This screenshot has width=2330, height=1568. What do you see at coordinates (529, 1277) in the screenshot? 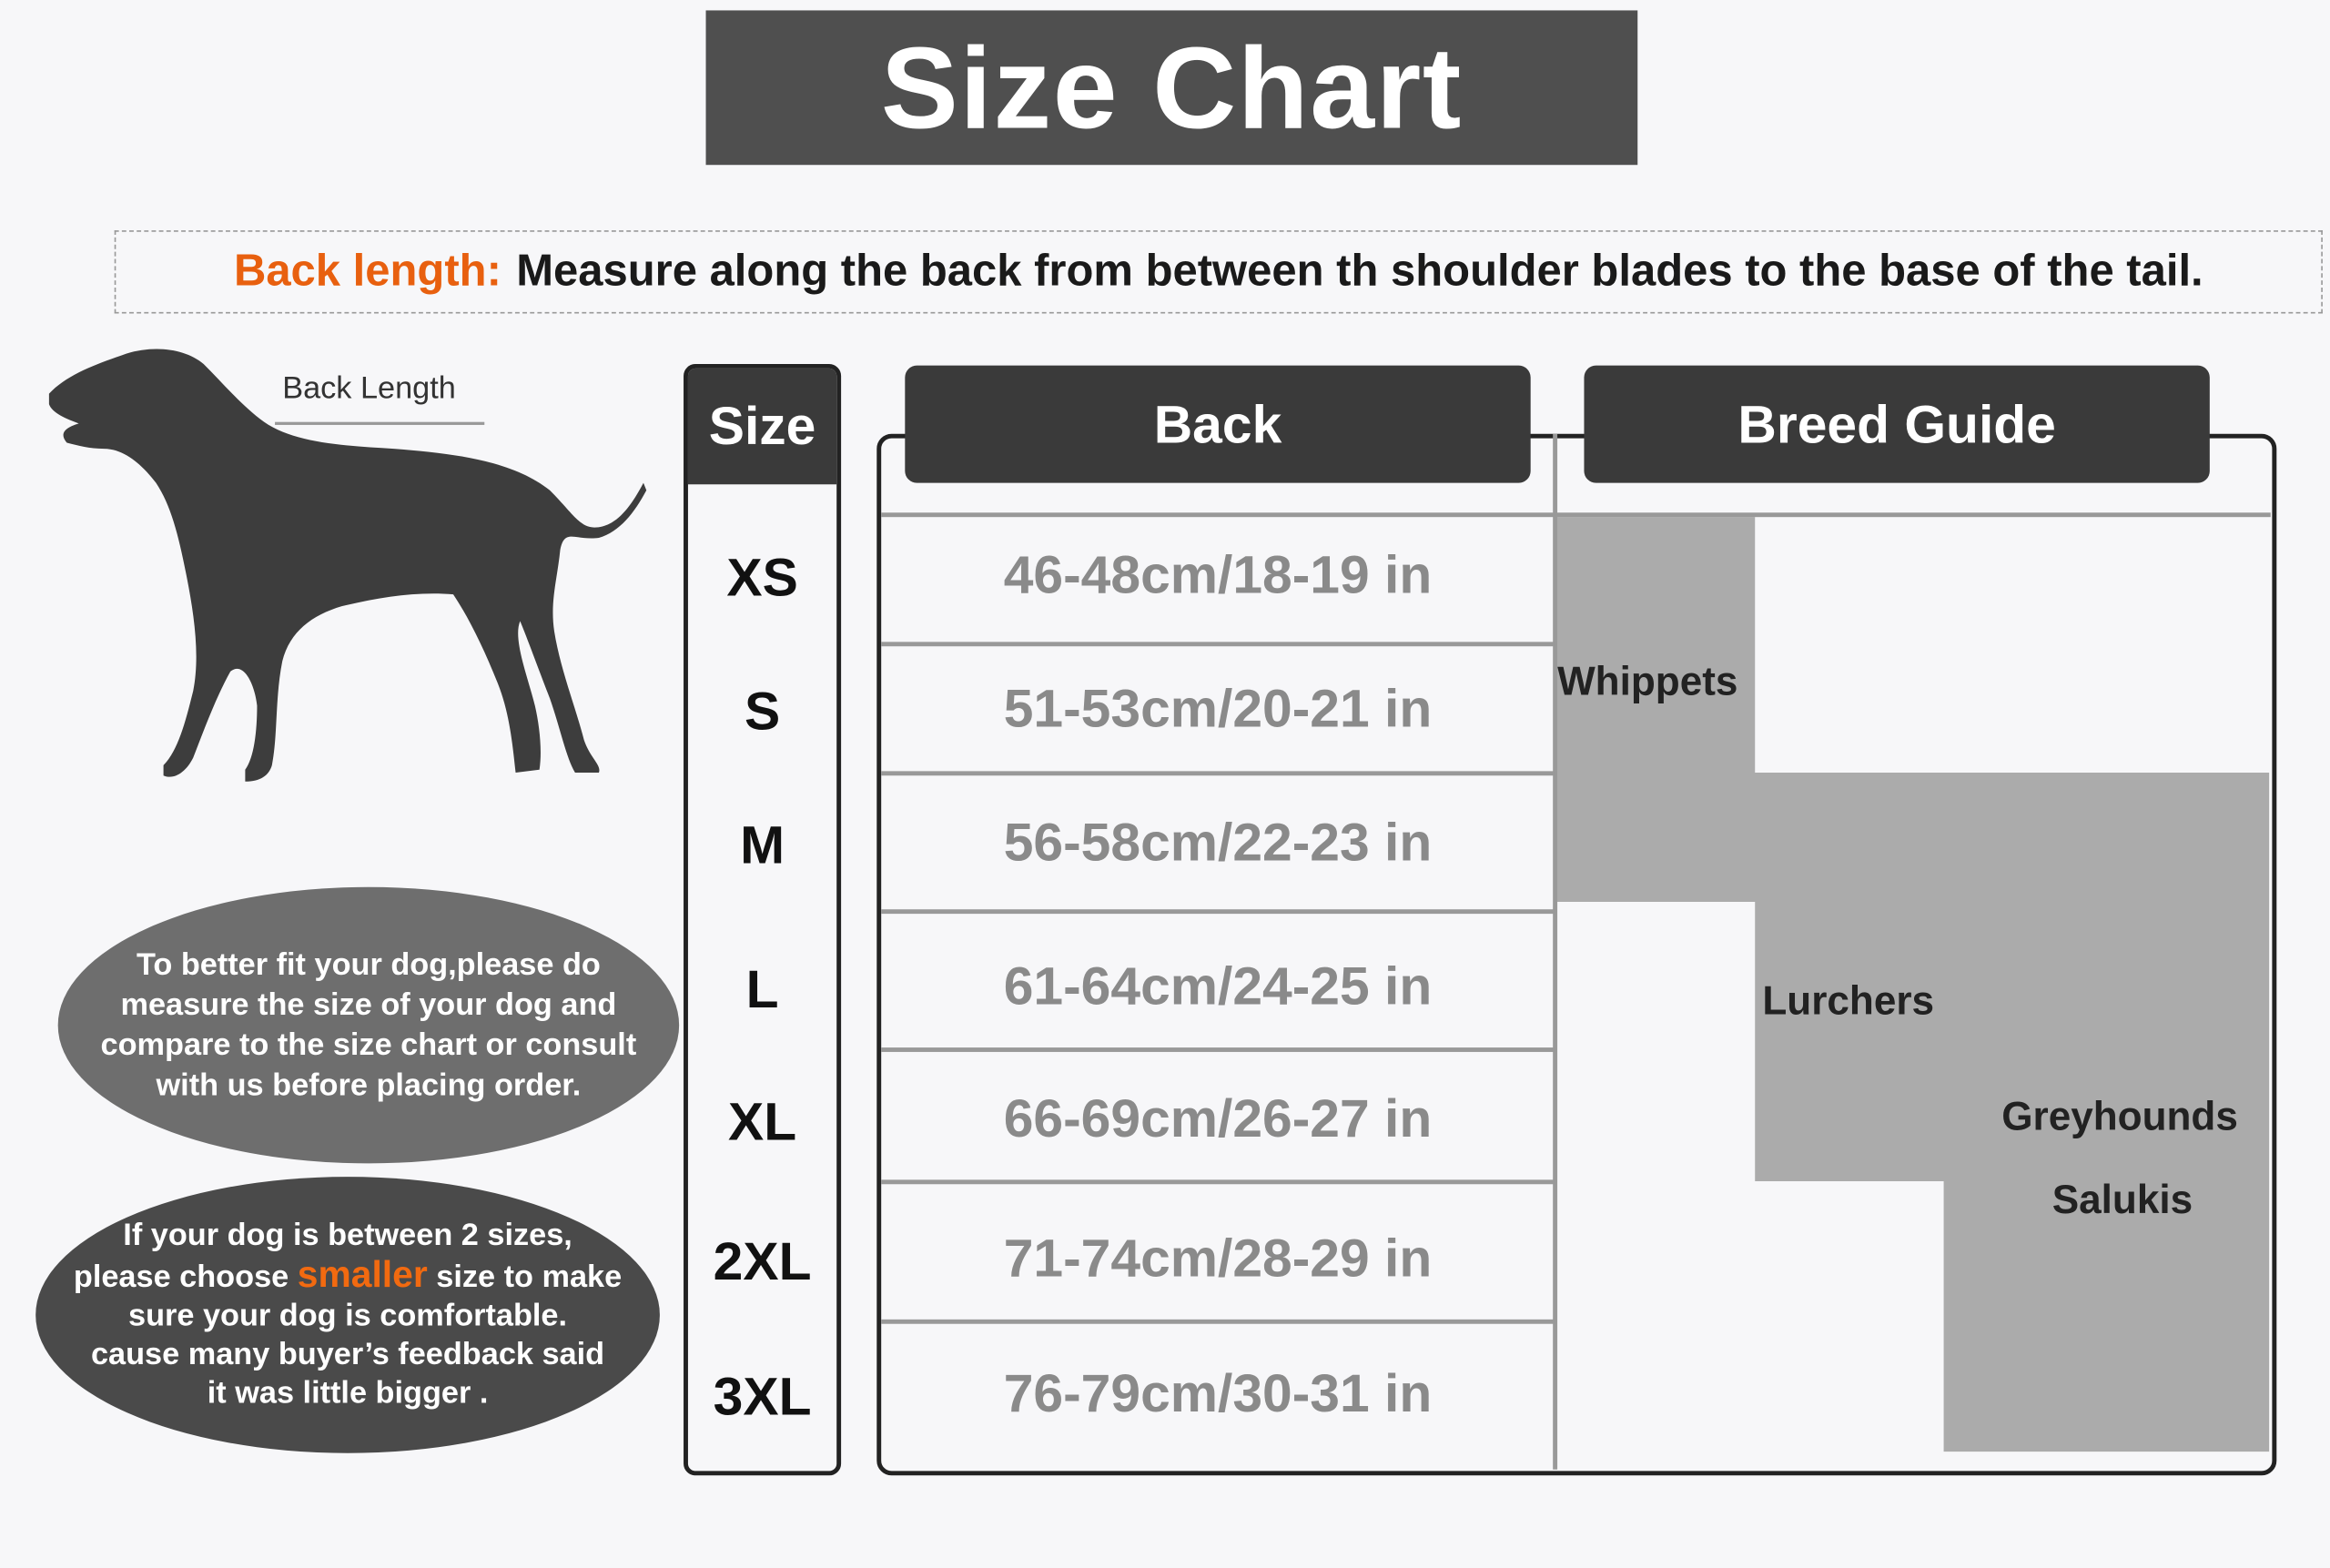
I see `size-tip-text: size to make` at bounding box center [529, 1277].